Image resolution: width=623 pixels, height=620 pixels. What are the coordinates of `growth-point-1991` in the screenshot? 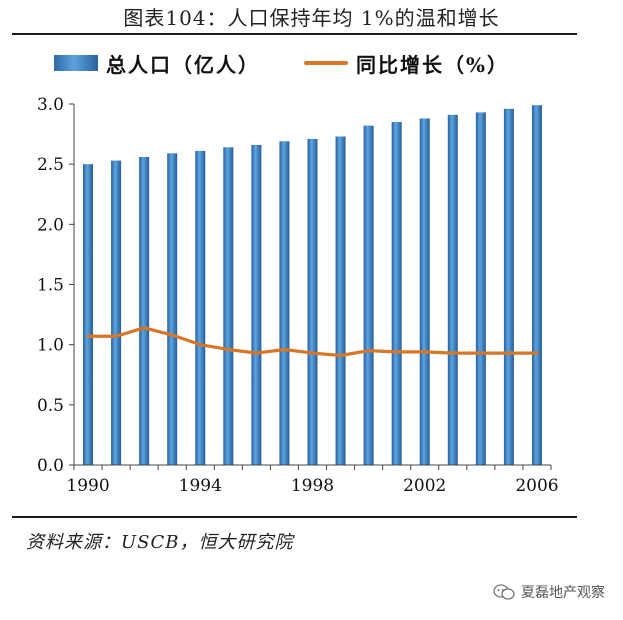 It's located at (116, 336).